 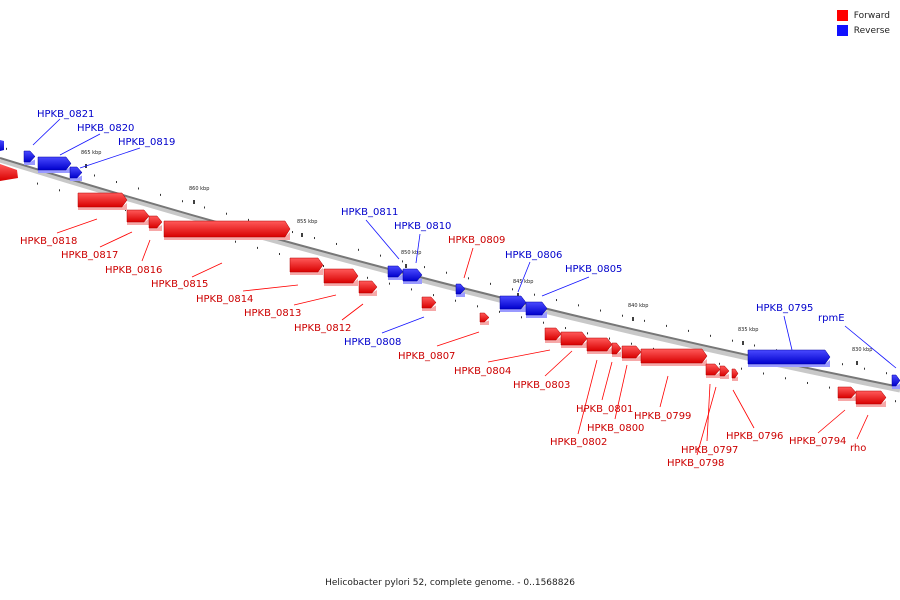 What do you see at coordinates (754, 436) in the screenshot?
I see `gene-label: HPKB_0796` at bounding box center [754, 436].